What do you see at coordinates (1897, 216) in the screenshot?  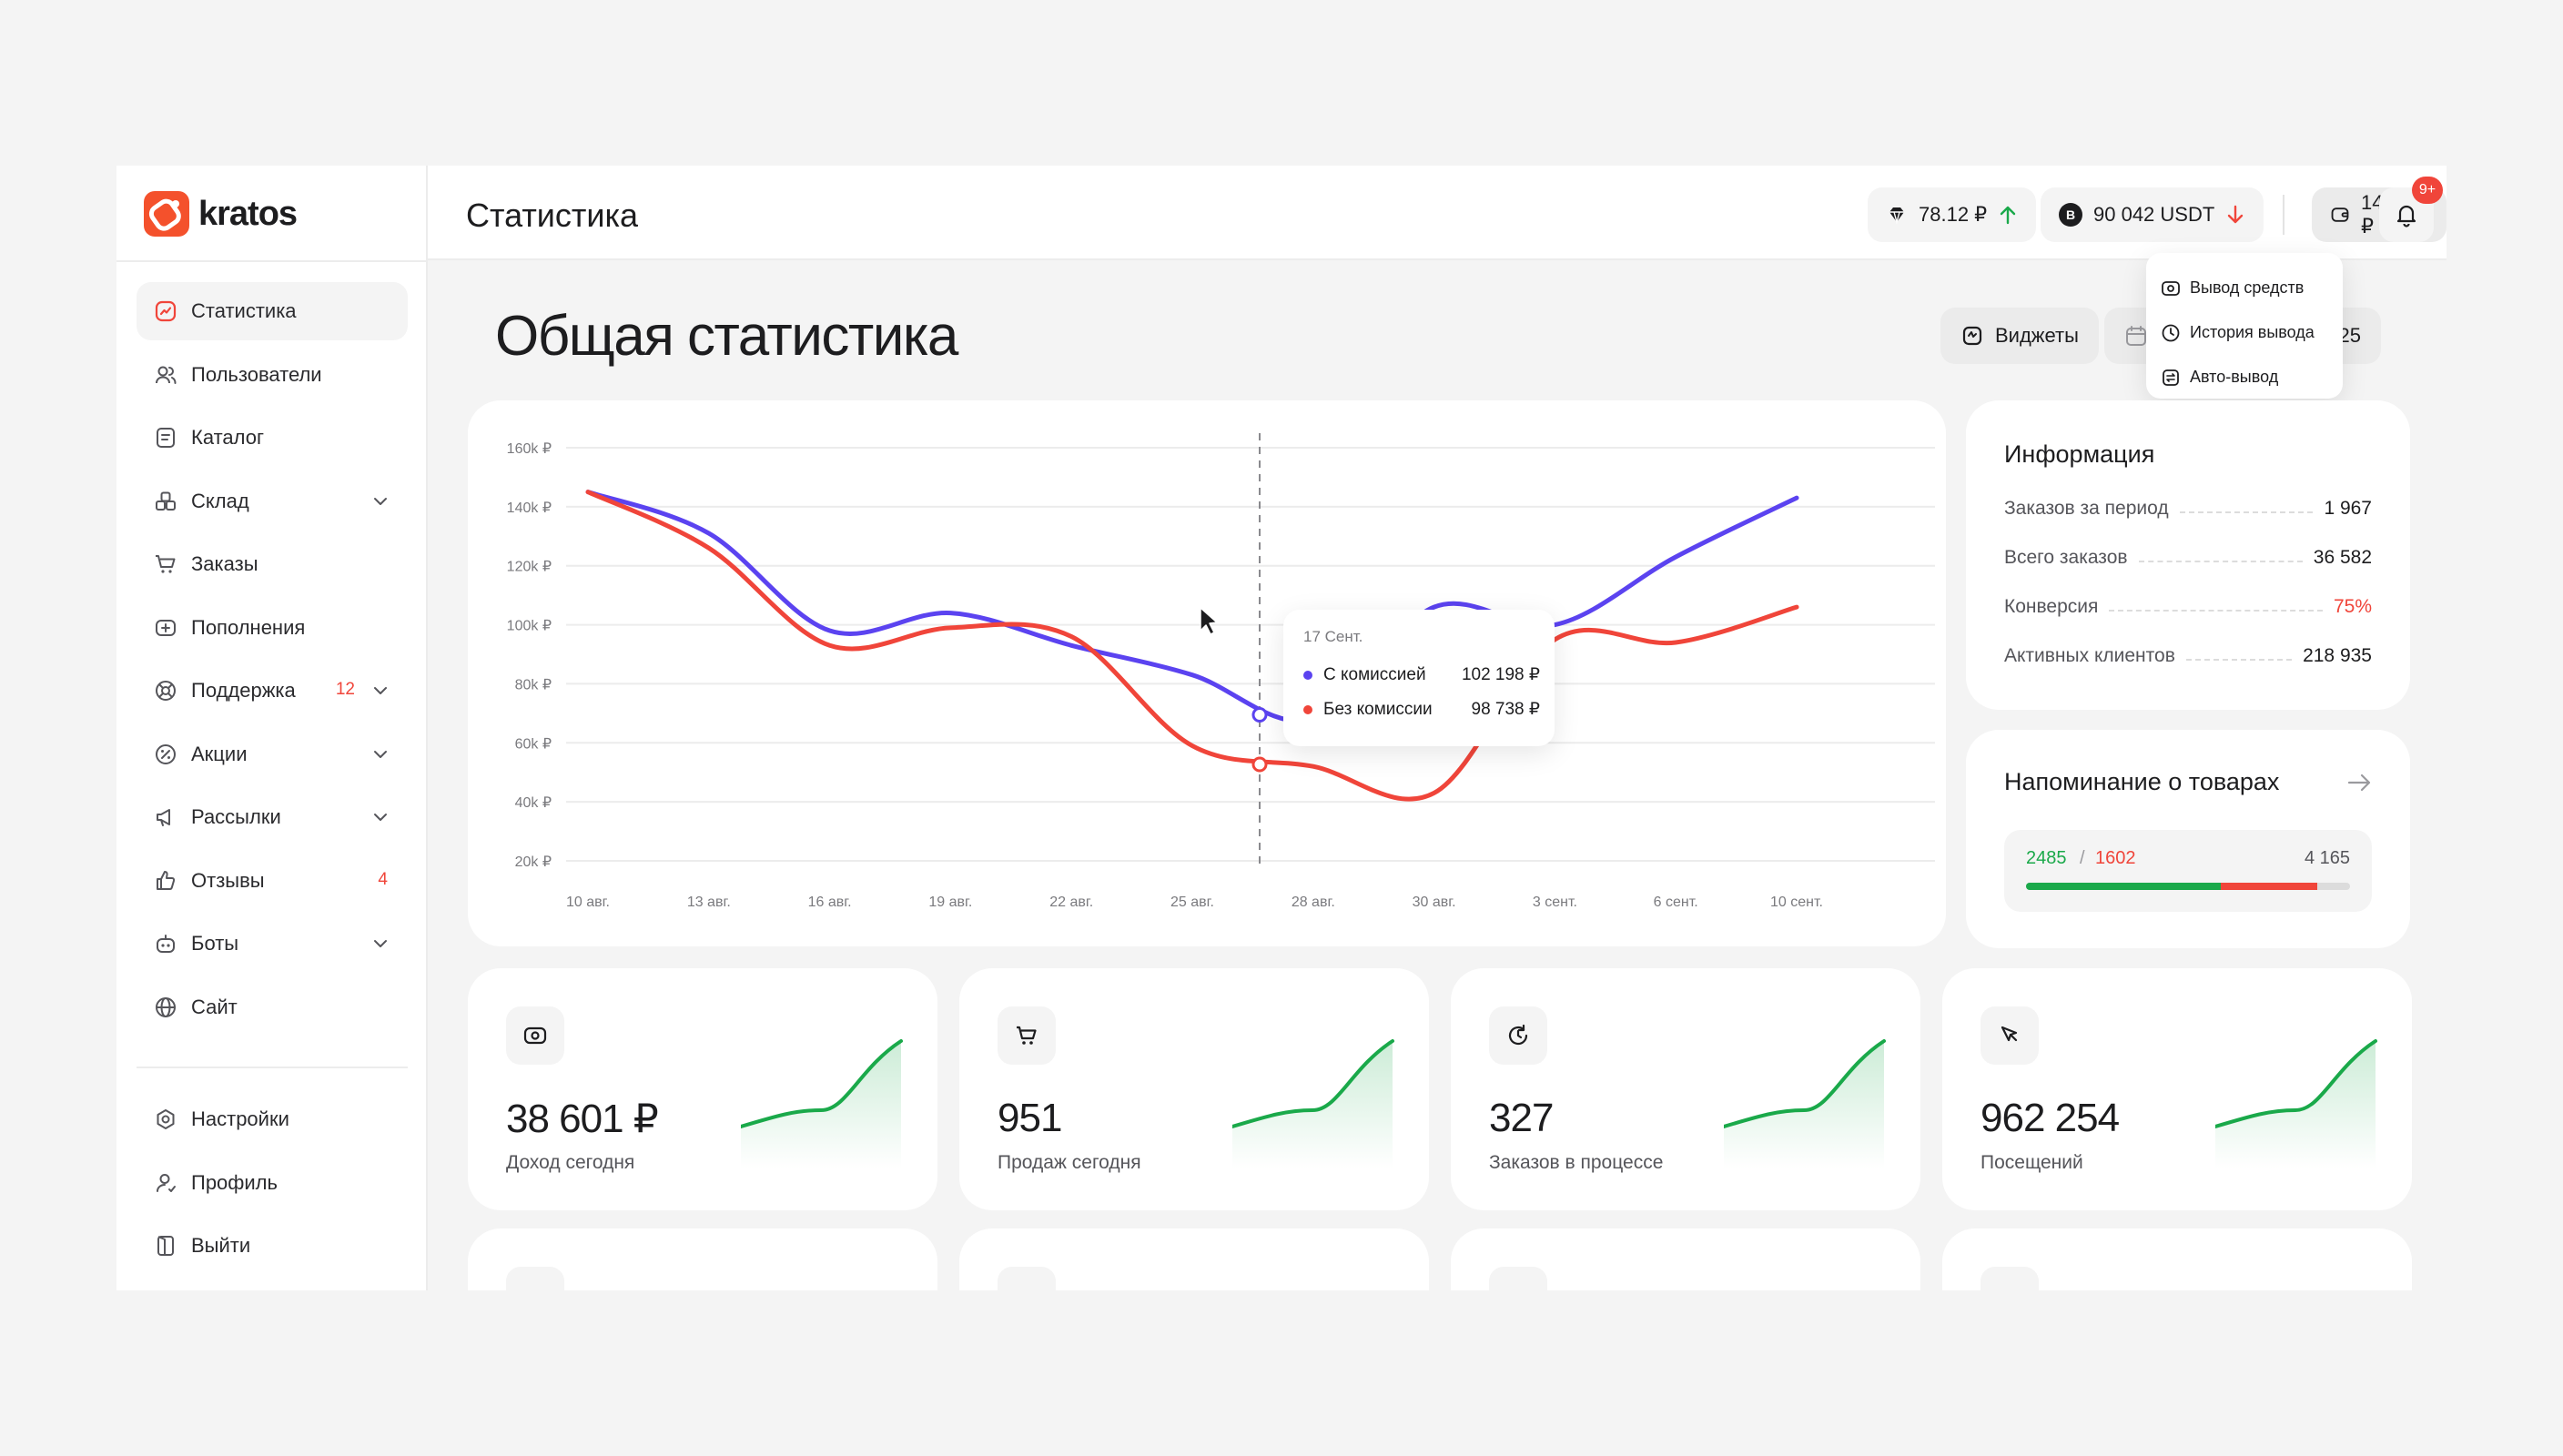 I see `diamond-icon` at bounding box center [1897, 216].